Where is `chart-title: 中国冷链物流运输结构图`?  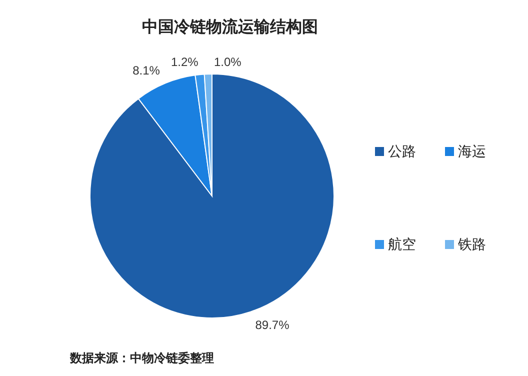
chart-title: 中国冷链物流运输结构图 is located at coordinates (230, 26).